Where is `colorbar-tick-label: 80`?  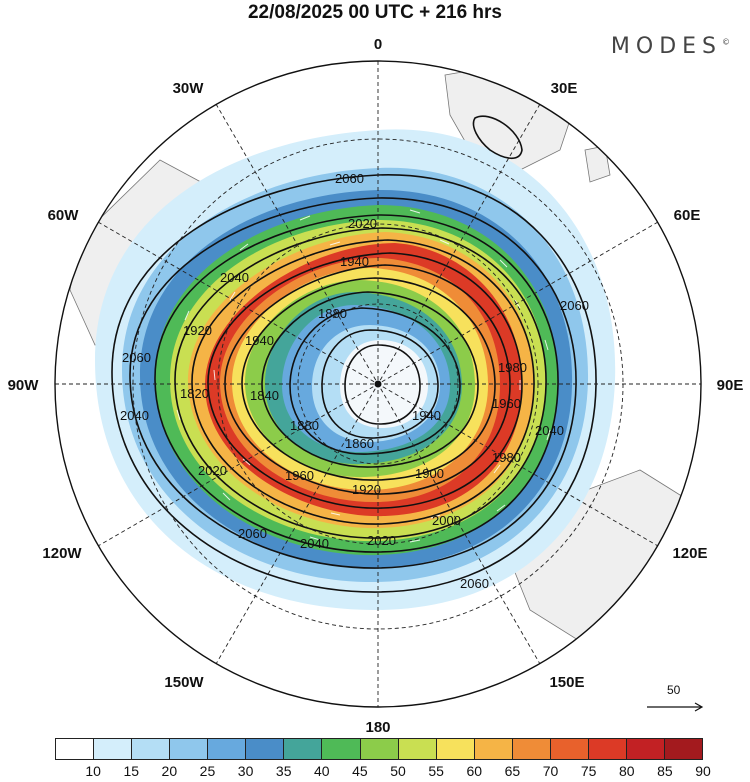
colorbar-tick-label: 80 is located at coordinates (626, 771).